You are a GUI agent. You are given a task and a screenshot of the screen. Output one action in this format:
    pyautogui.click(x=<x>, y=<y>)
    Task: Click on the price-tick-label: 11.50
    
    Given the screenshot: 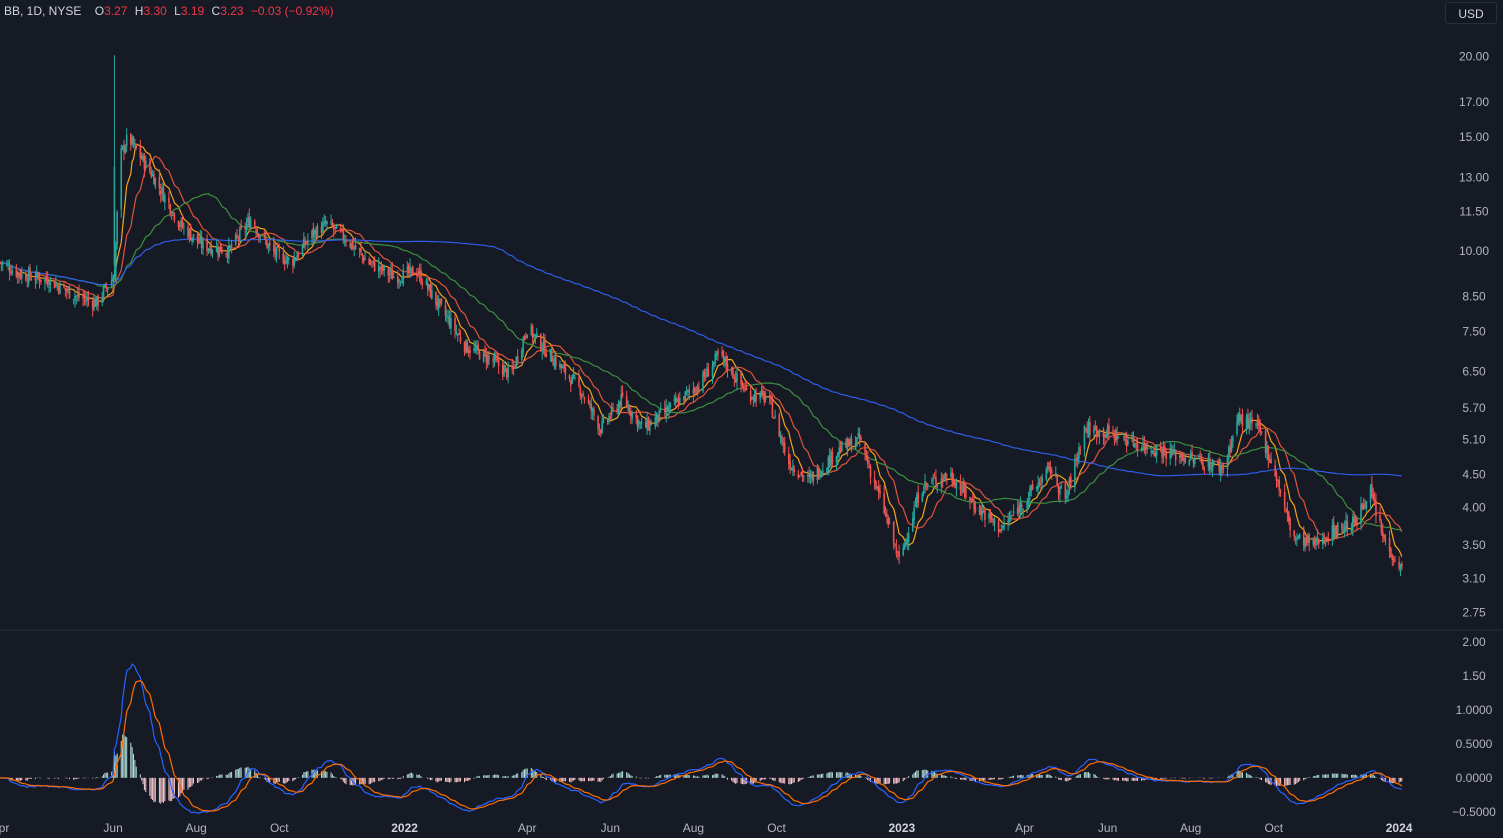 What is the action you would take?
    pyautogui.click(x=1473, y=212)
    